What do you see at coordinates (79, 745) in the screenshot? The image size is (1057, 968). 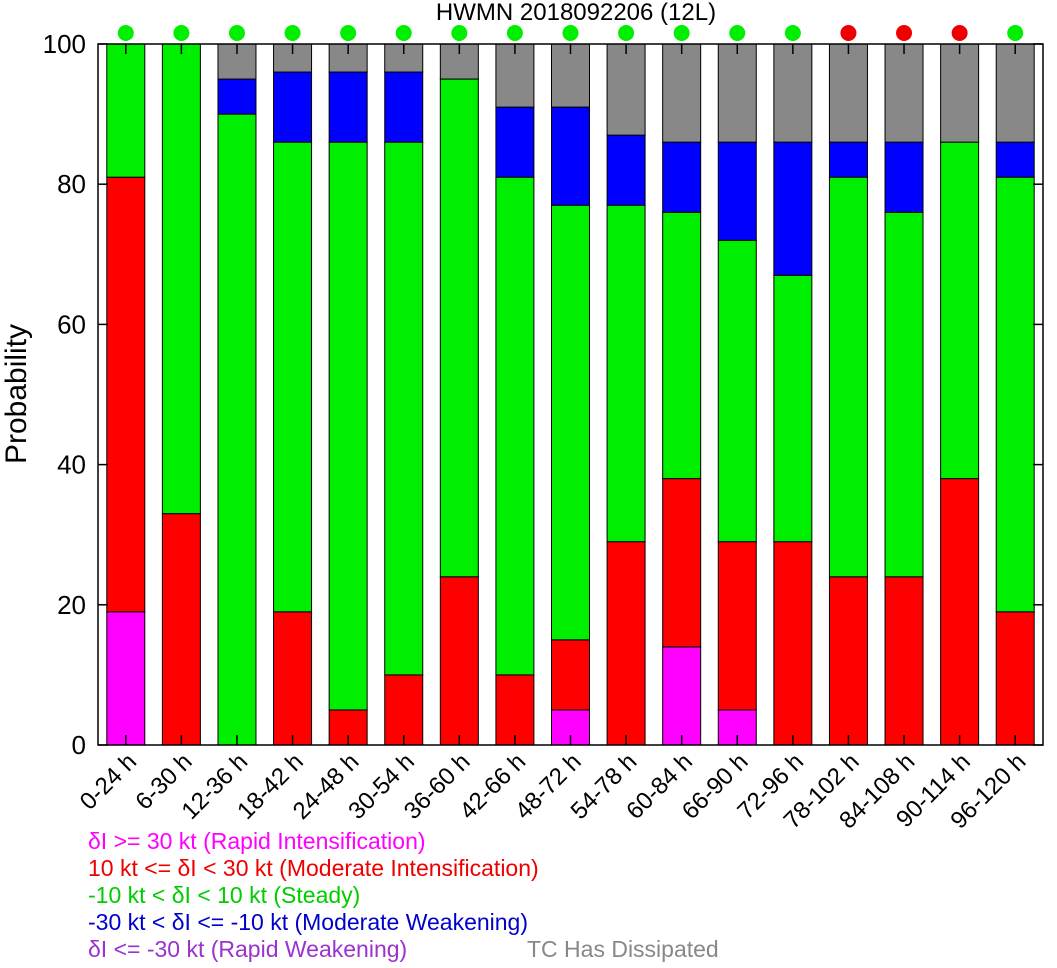 I see `y-tick-label: 0` at bounding box center [79, 745].